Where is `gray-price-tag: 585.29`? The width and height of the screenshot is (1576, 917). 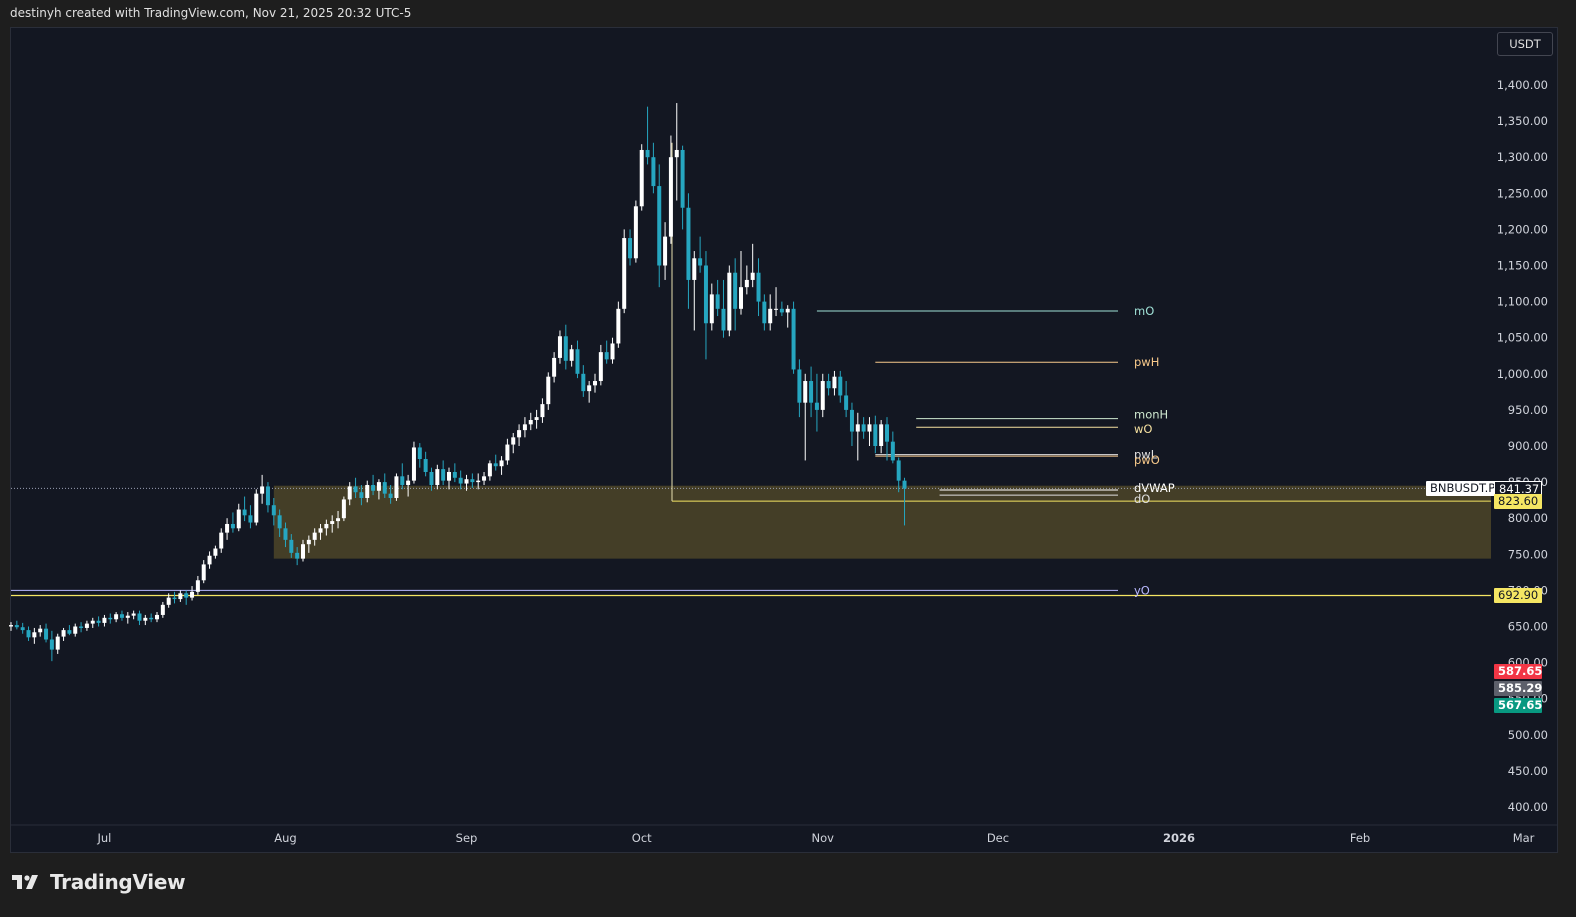 gray-price-tag: 585.29 is located at coordinates (1518, 689).